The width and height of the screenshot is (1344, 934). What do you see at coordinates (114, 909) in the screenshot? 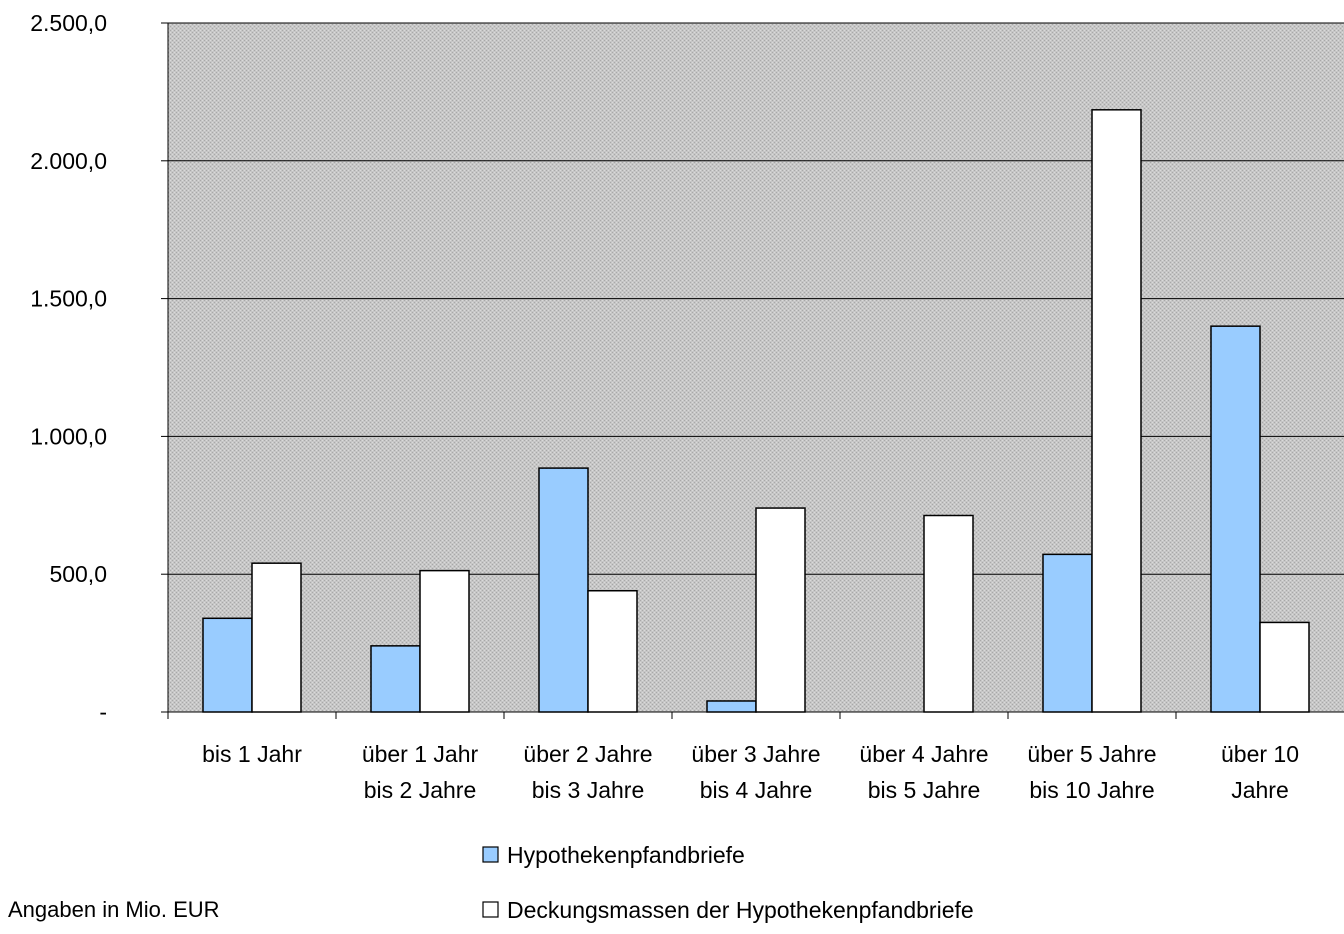
I see `units-footnote: Angaben in Mio. EUR` at bounding box center [114, 909].